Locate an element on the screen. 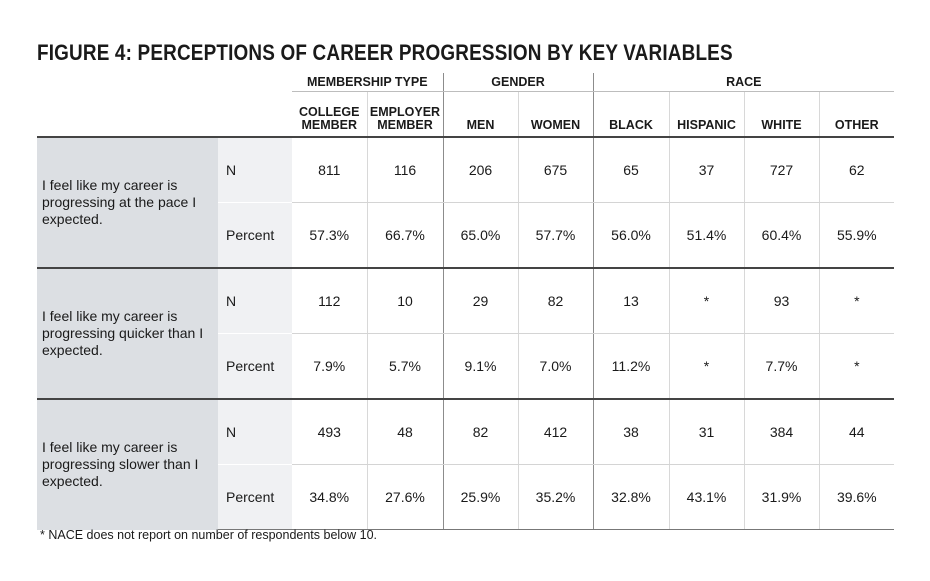 This screenshot has height=581, width=930. cell-n-white: 384 is located at coordinates (781, 431).